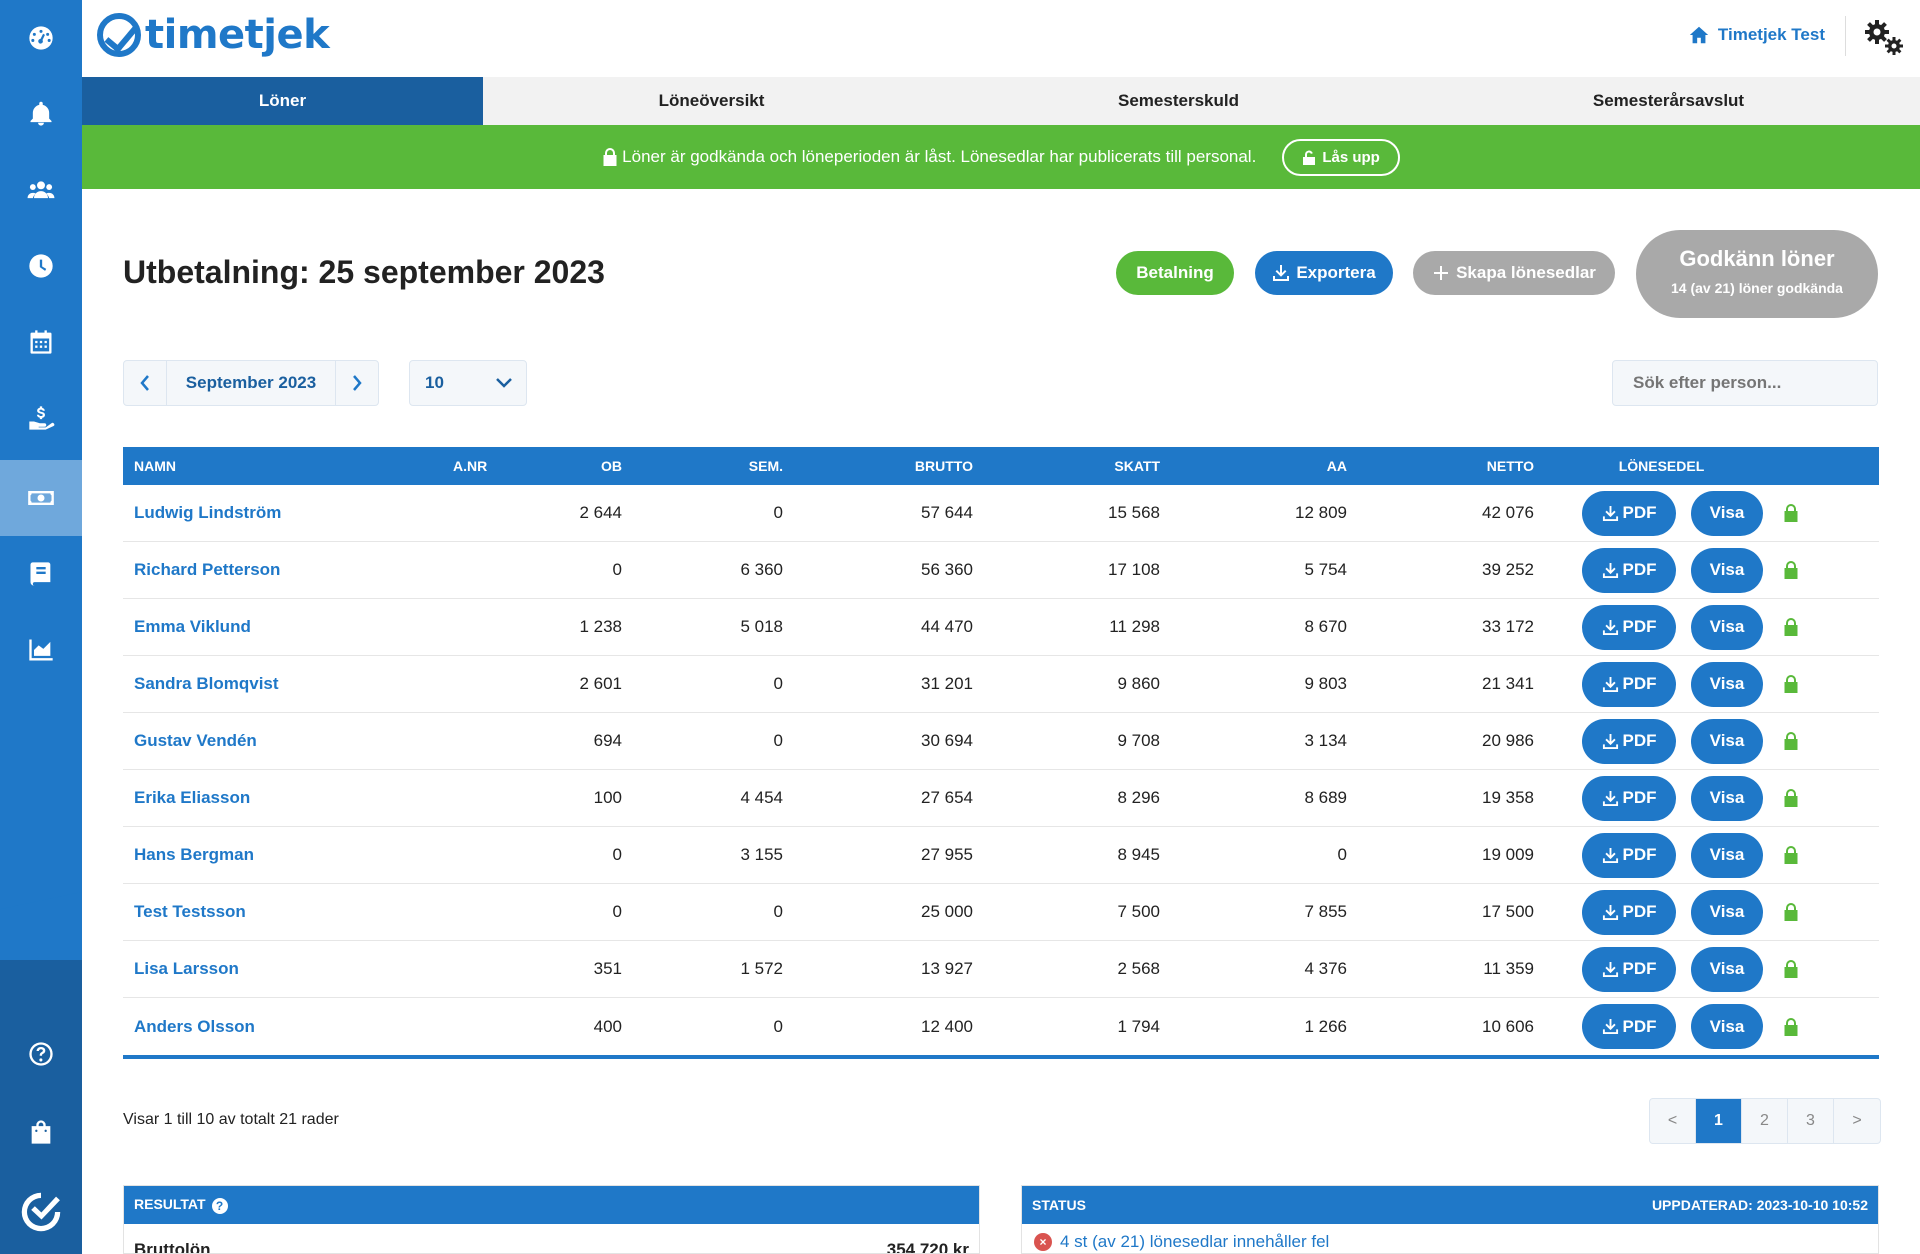 This screenshot has width=1920, height=1254. What do you see at coordinates (41, 418) in the screenshot?
I see `sidebar-item-payments` at bounding box center [41, 418].